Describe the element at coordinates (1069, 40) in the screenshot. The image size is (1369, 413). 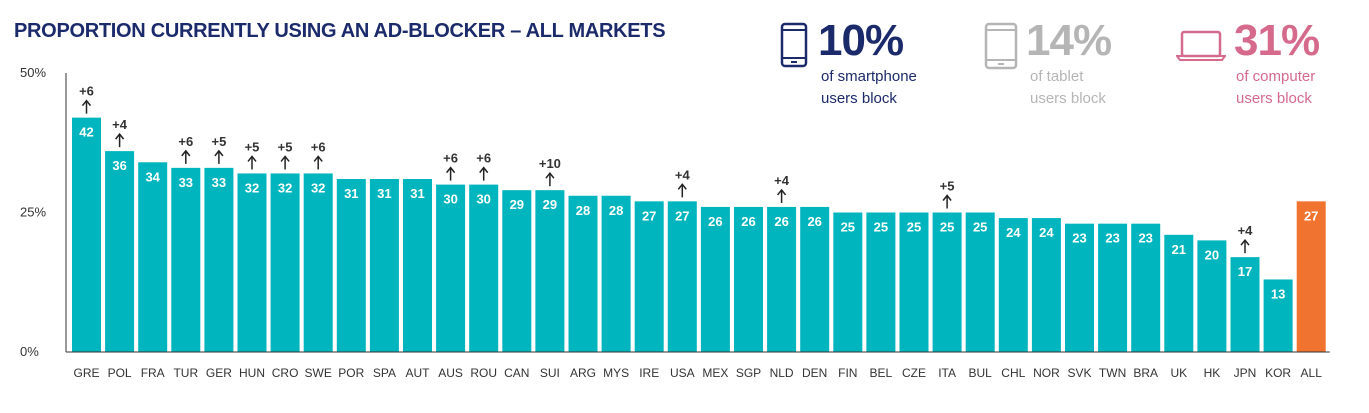
I see `tablet-percent: 14%` at that location.